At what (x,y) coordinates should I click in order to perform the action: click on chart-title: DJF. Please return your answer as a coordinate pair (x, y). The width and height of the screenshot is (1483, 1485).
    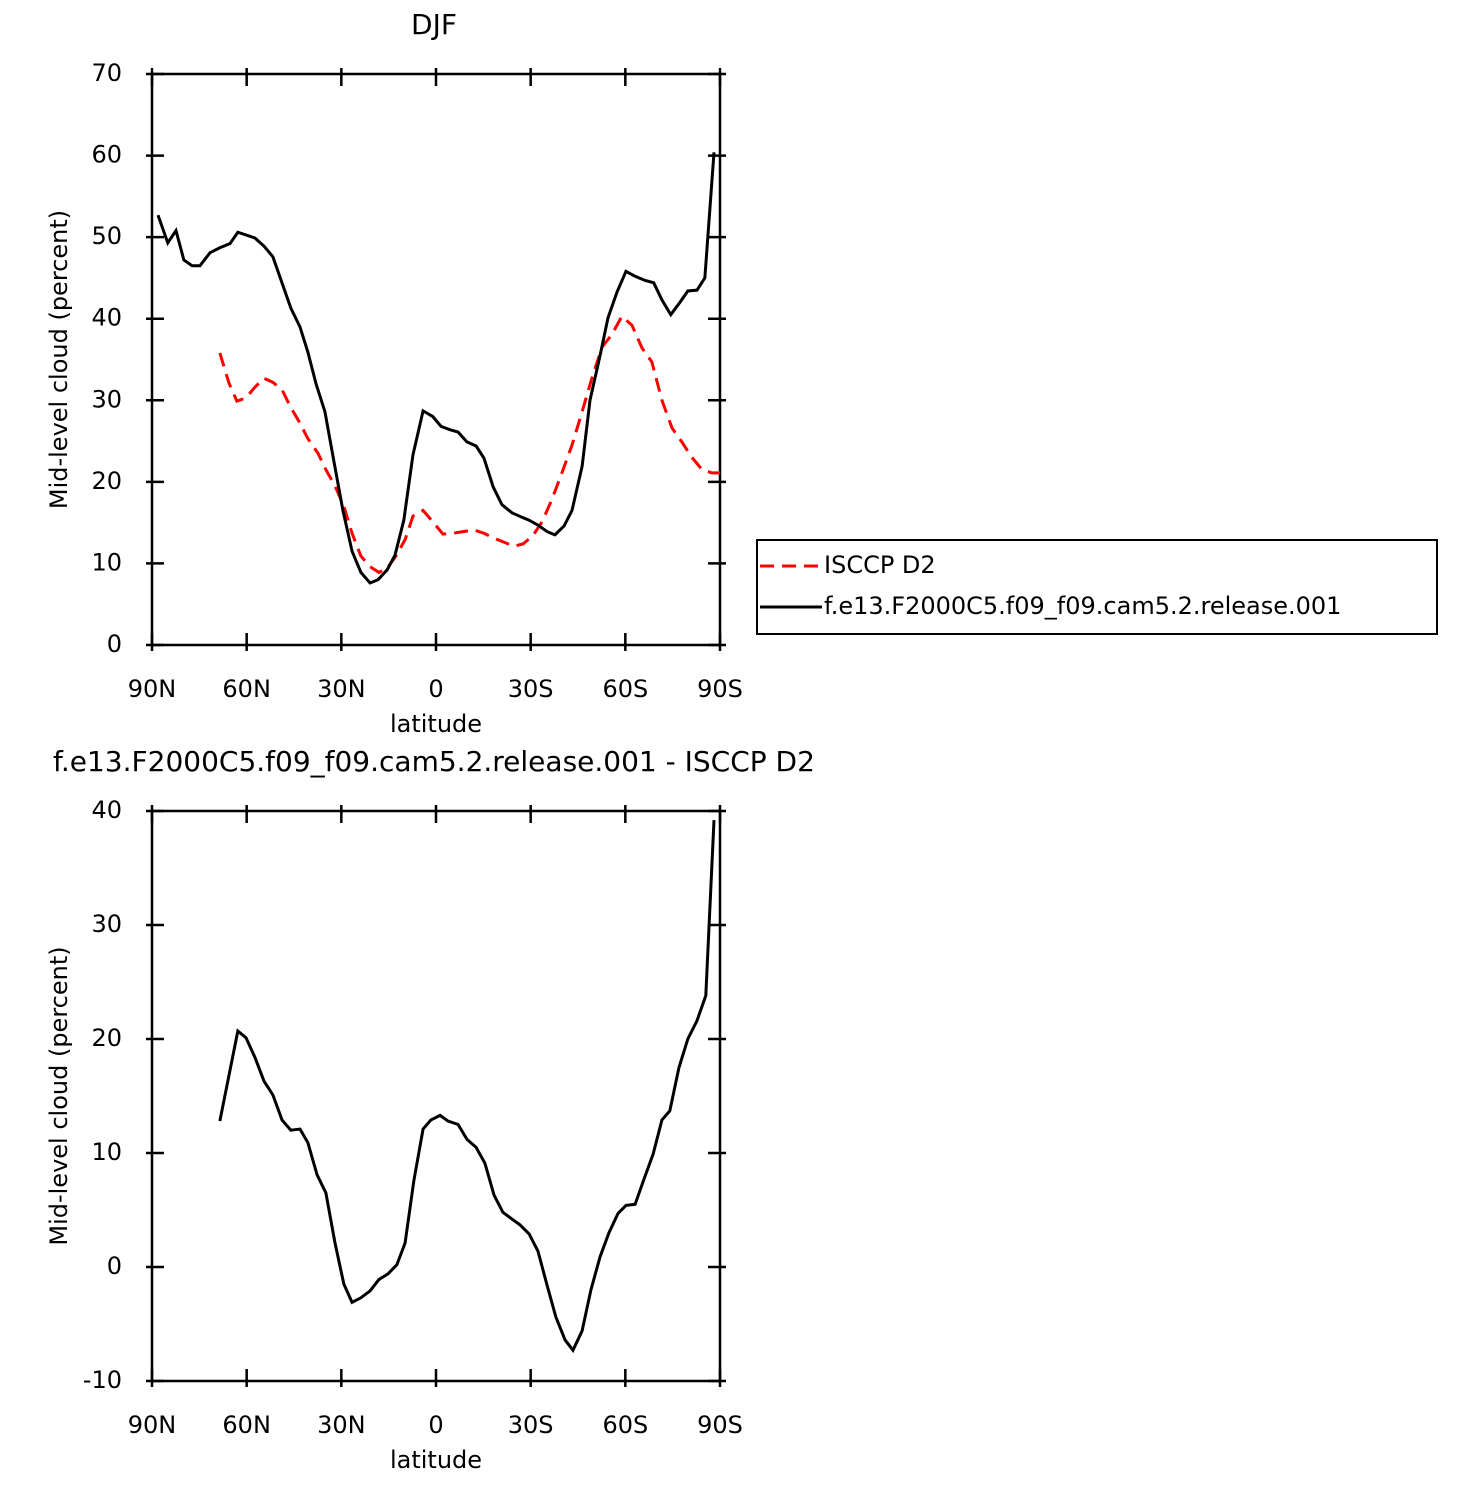
    Looking at the image, I should click on (434, 24).